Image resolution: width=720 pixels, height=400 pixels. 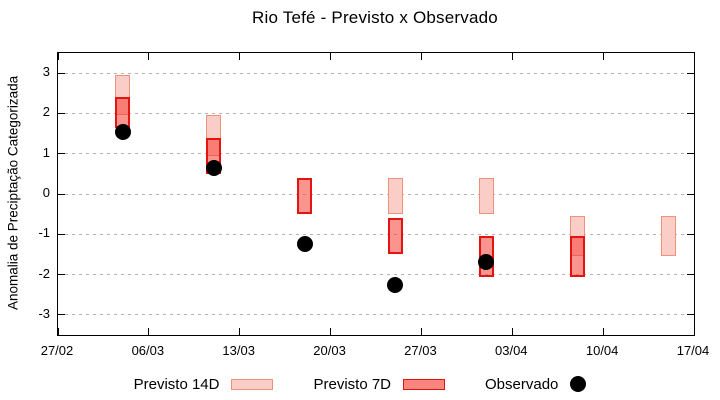 I want to click on x-tick-label: 10/04, so click(x=602, y=350).